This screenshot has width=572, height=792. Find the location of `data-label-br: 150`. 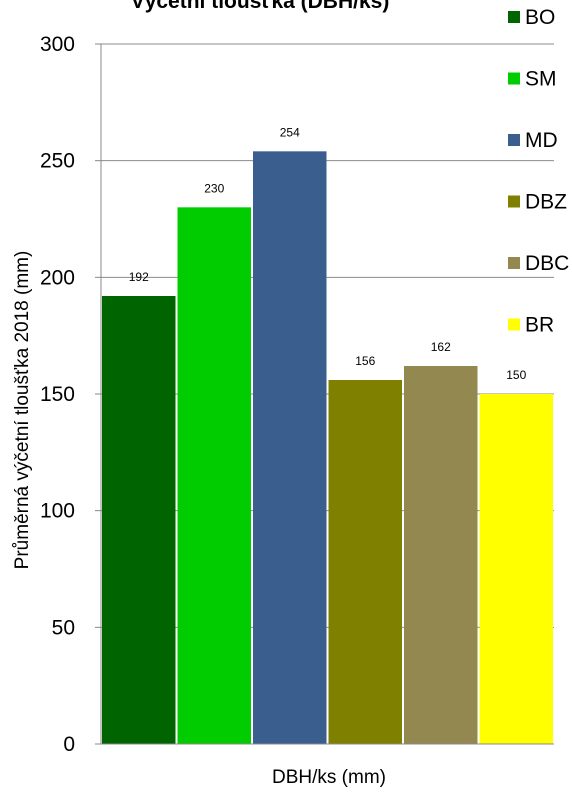

data-label-br: 150 is located at coordinates (516, 375).